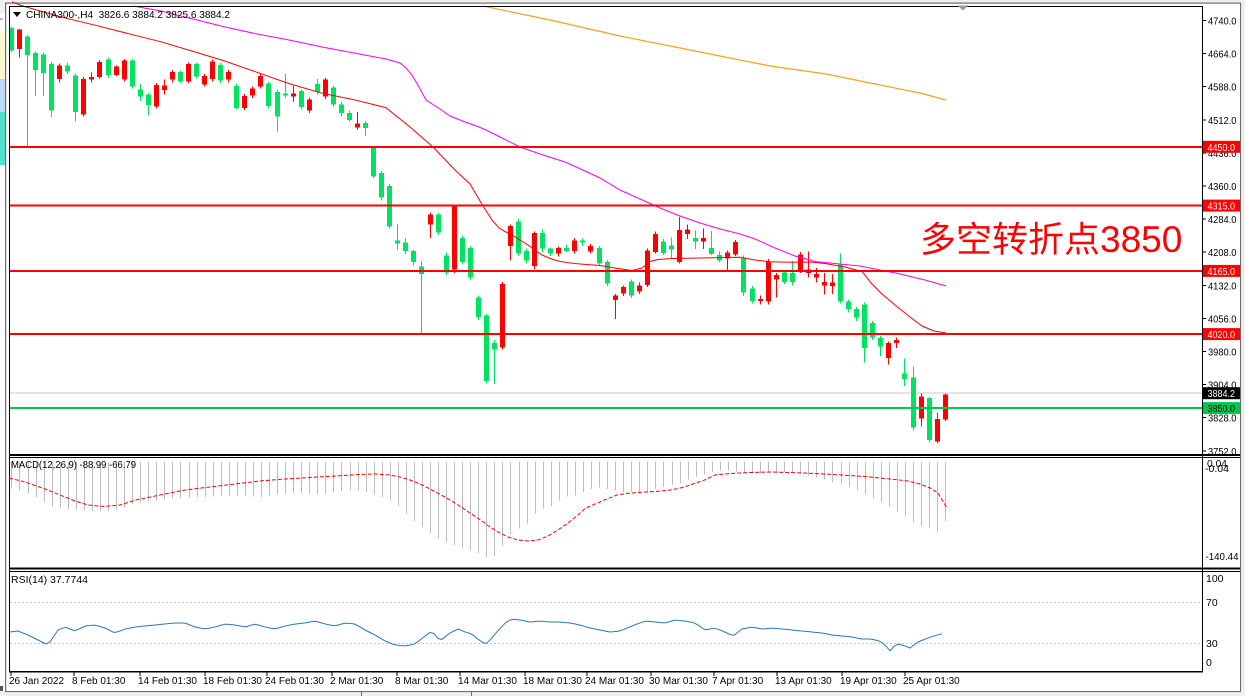 The height and width of the screenshot is (696, 1245). Describe the element at coordinates (1222, 253) in the screenshot. I see `svg-text: 4208.0` at that location.